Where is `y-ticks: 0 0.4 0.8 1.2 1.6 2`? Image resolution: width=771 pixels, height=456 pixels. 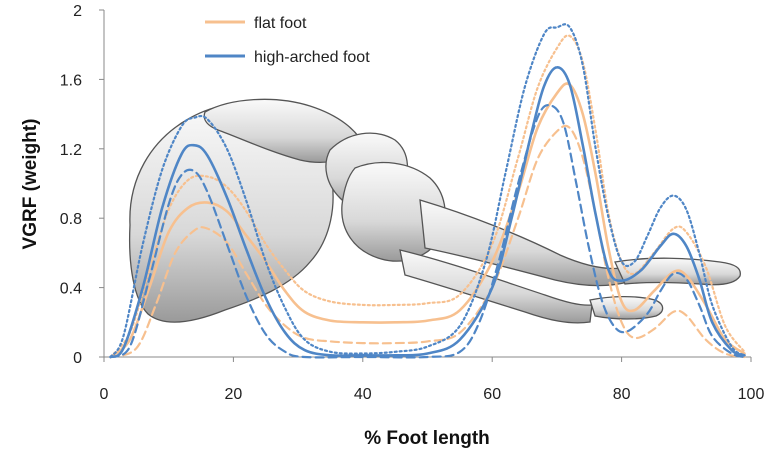
y-ticks: 0 0.4 0.8 1.2 1.6 2 is located at coordinates (82, 185).